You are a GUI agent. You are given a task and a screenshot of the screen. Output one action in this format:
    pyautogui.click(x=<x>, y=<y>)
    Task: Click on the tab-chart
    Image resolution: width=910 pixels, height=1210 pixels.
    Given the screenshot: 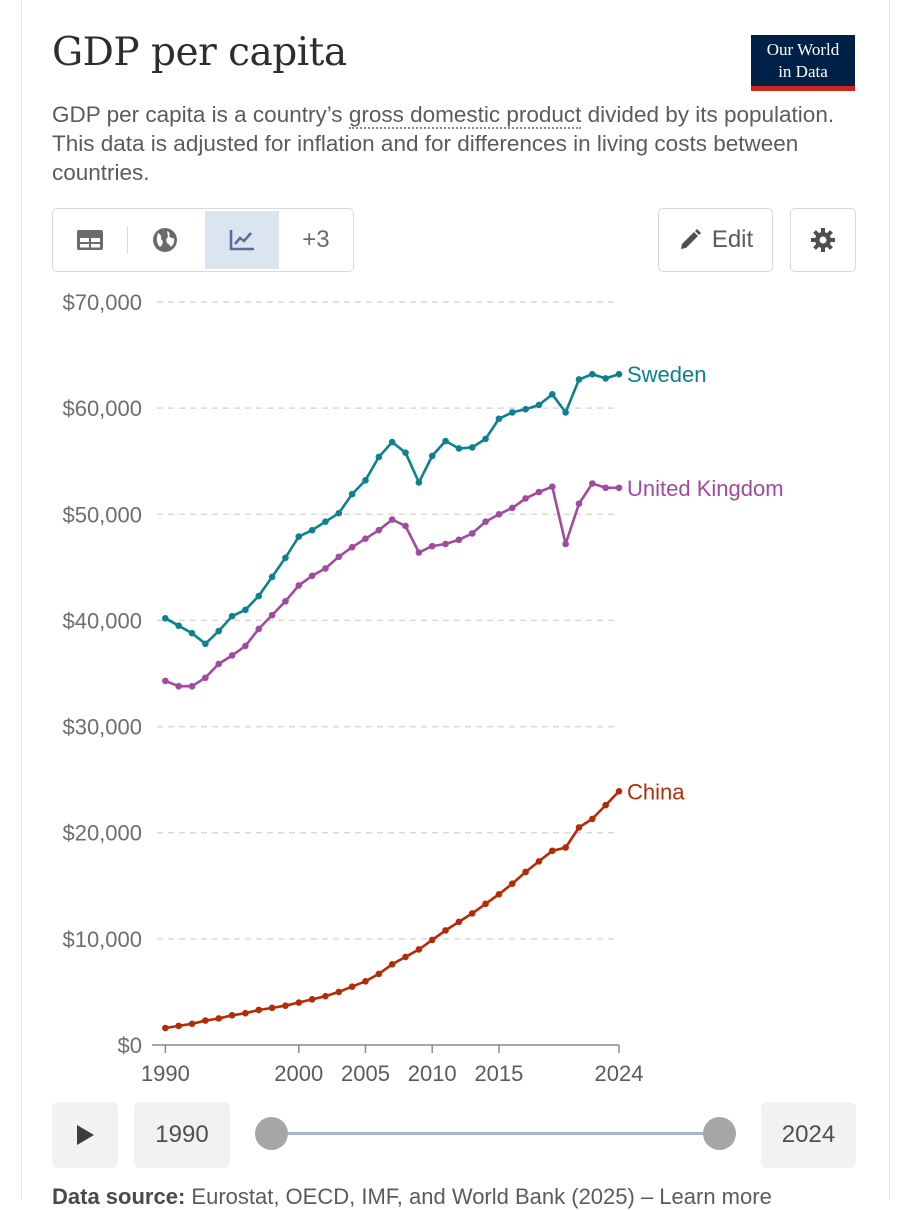 What is the action you would take?
    pyautogui.click(x=241, y=240)
    